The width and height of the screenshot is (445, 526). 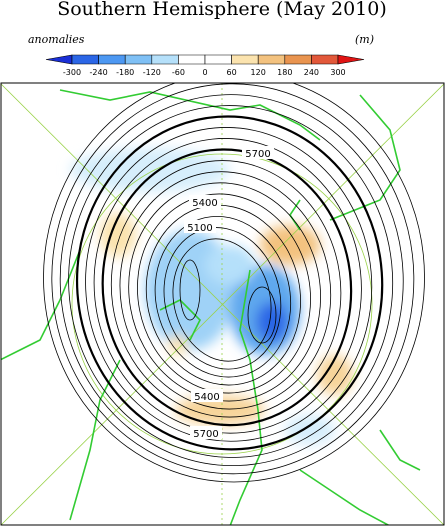 What do you see at coordinates (99, 72) in the screenshot?
I see `colorbar-tick-label: -240` at bounding box center [99, 72].